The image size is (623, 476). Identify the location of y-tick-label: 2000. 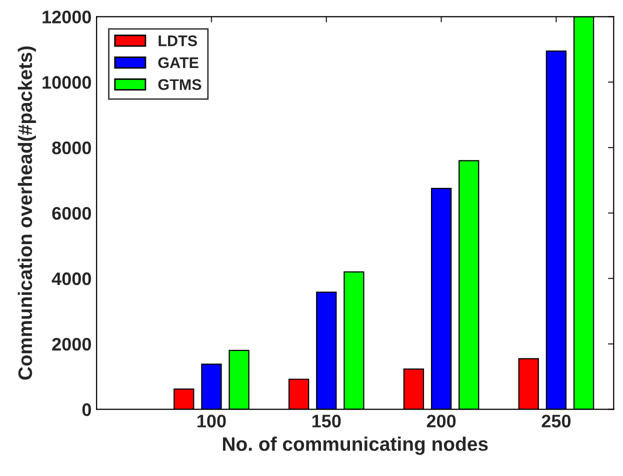
(71, 344).